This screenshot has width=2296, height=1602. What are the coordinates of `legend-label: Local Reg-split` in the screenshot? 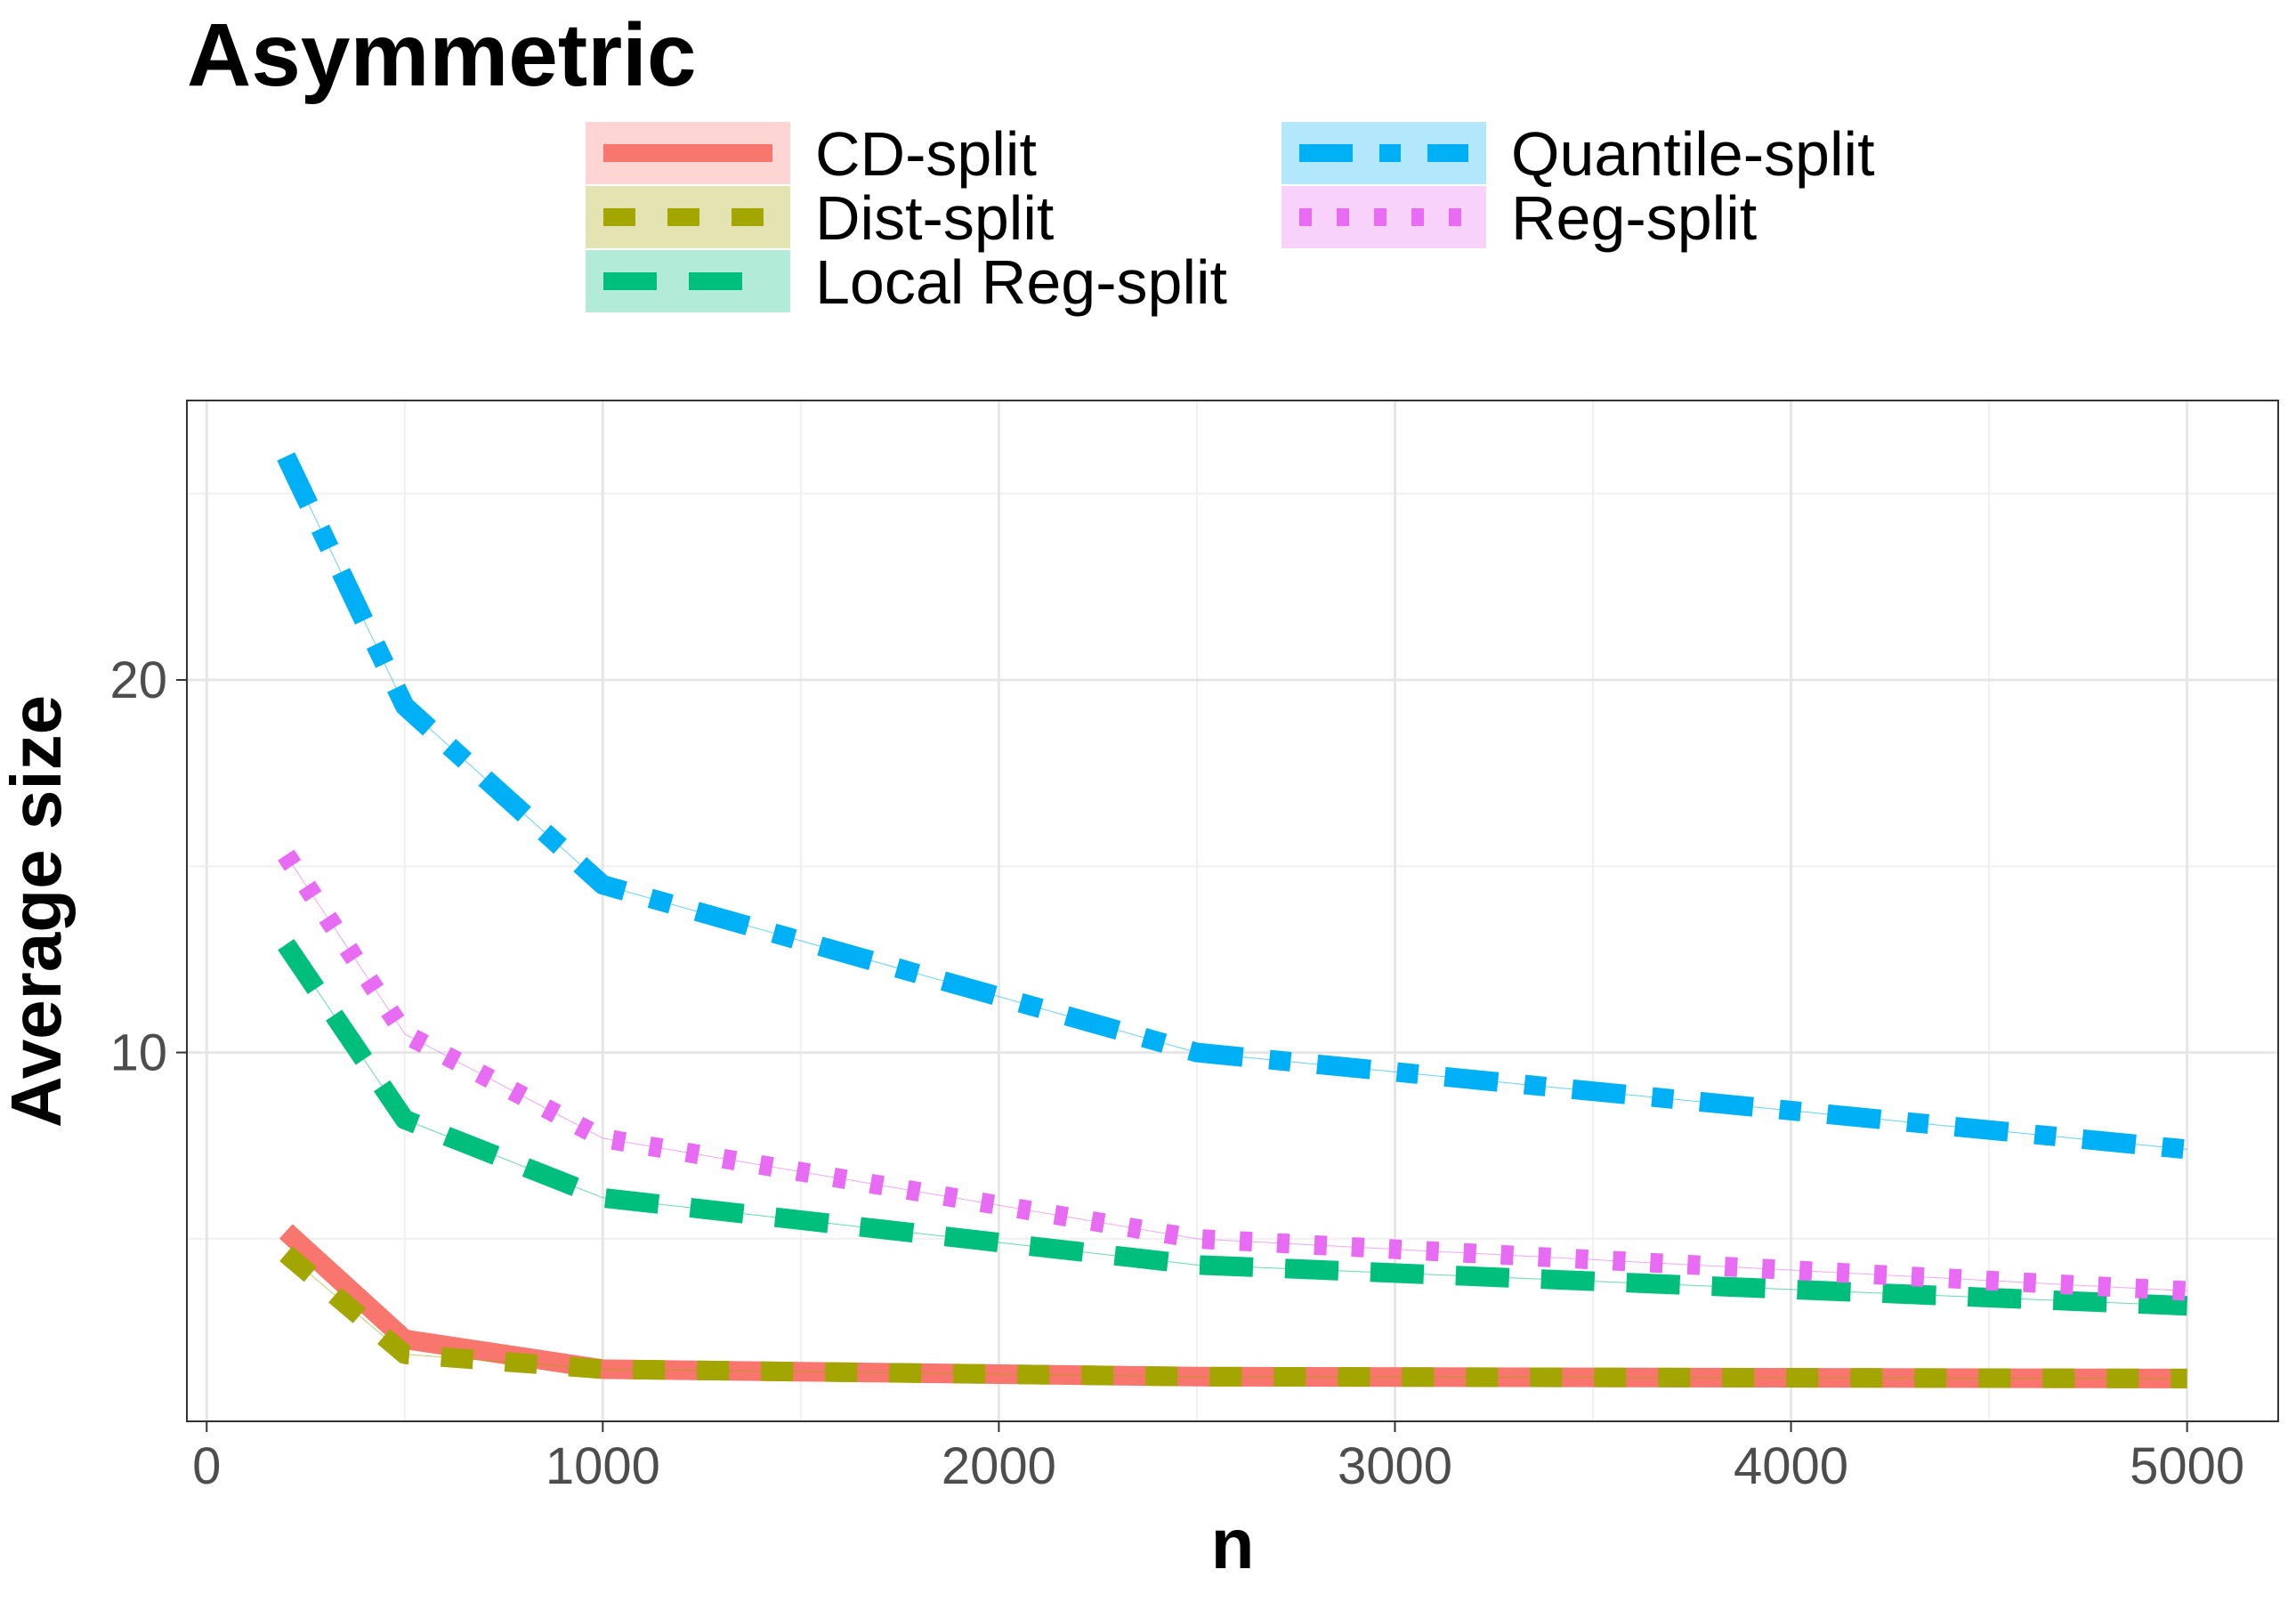 It's located at (1021, 282).